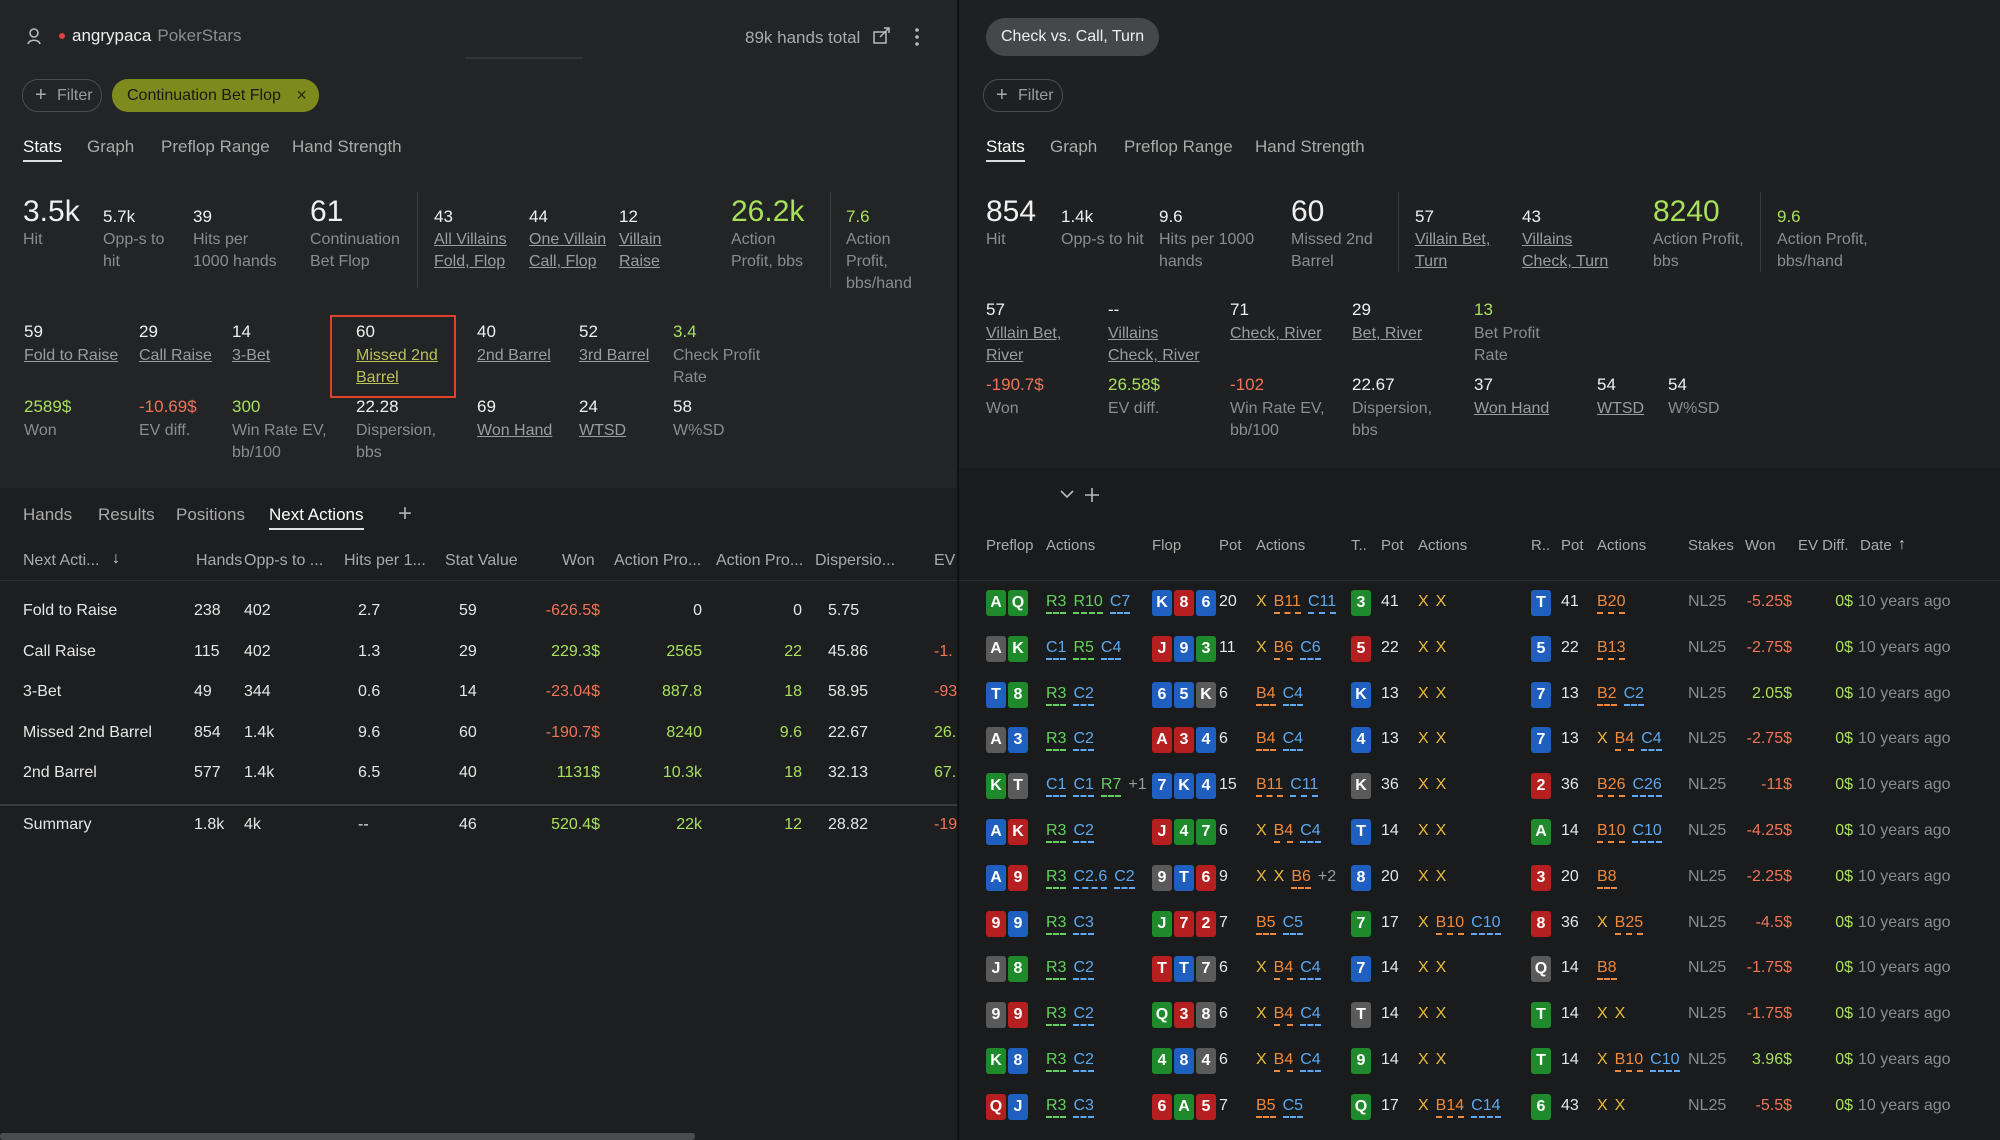 Image resolution: width=2000 pixels, height=1140 pixels. I want to click on column-header: T.., so click(1359, 545).